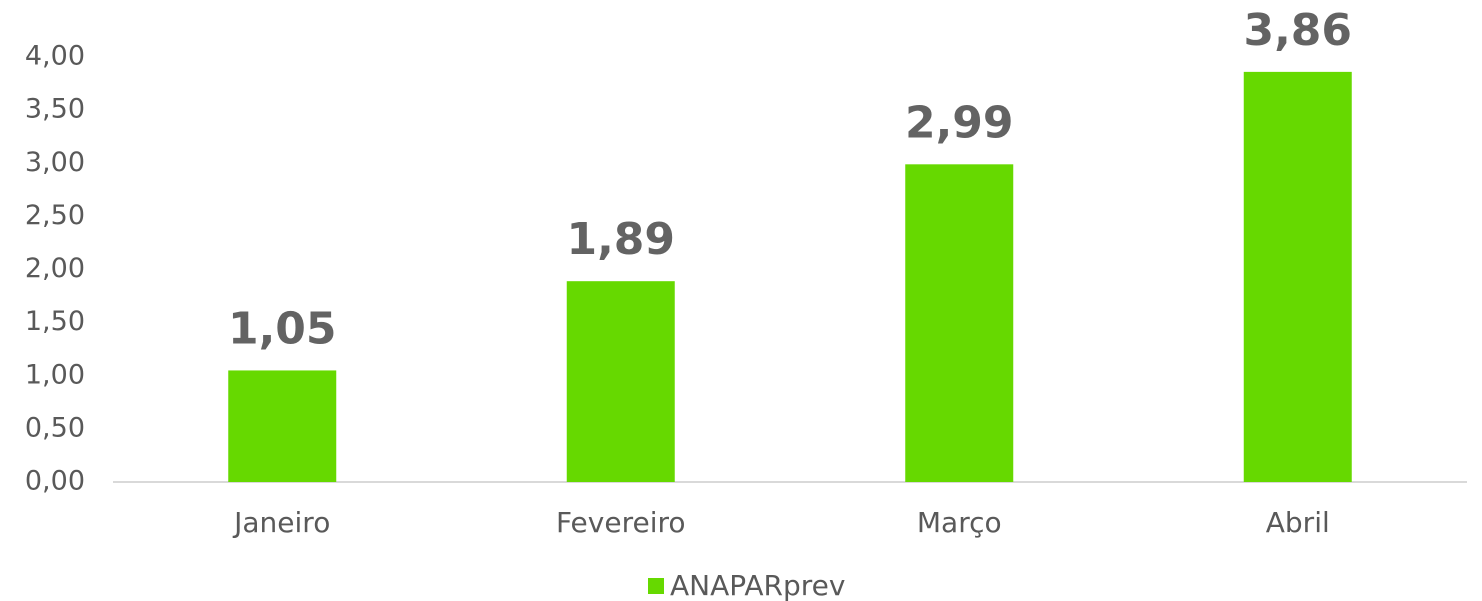 The image size is (1482, 601). What do you see at coordinates (1297, 30) in the screenshot?
I see `value-label: 3,86` at bounding box center [1297, 30].